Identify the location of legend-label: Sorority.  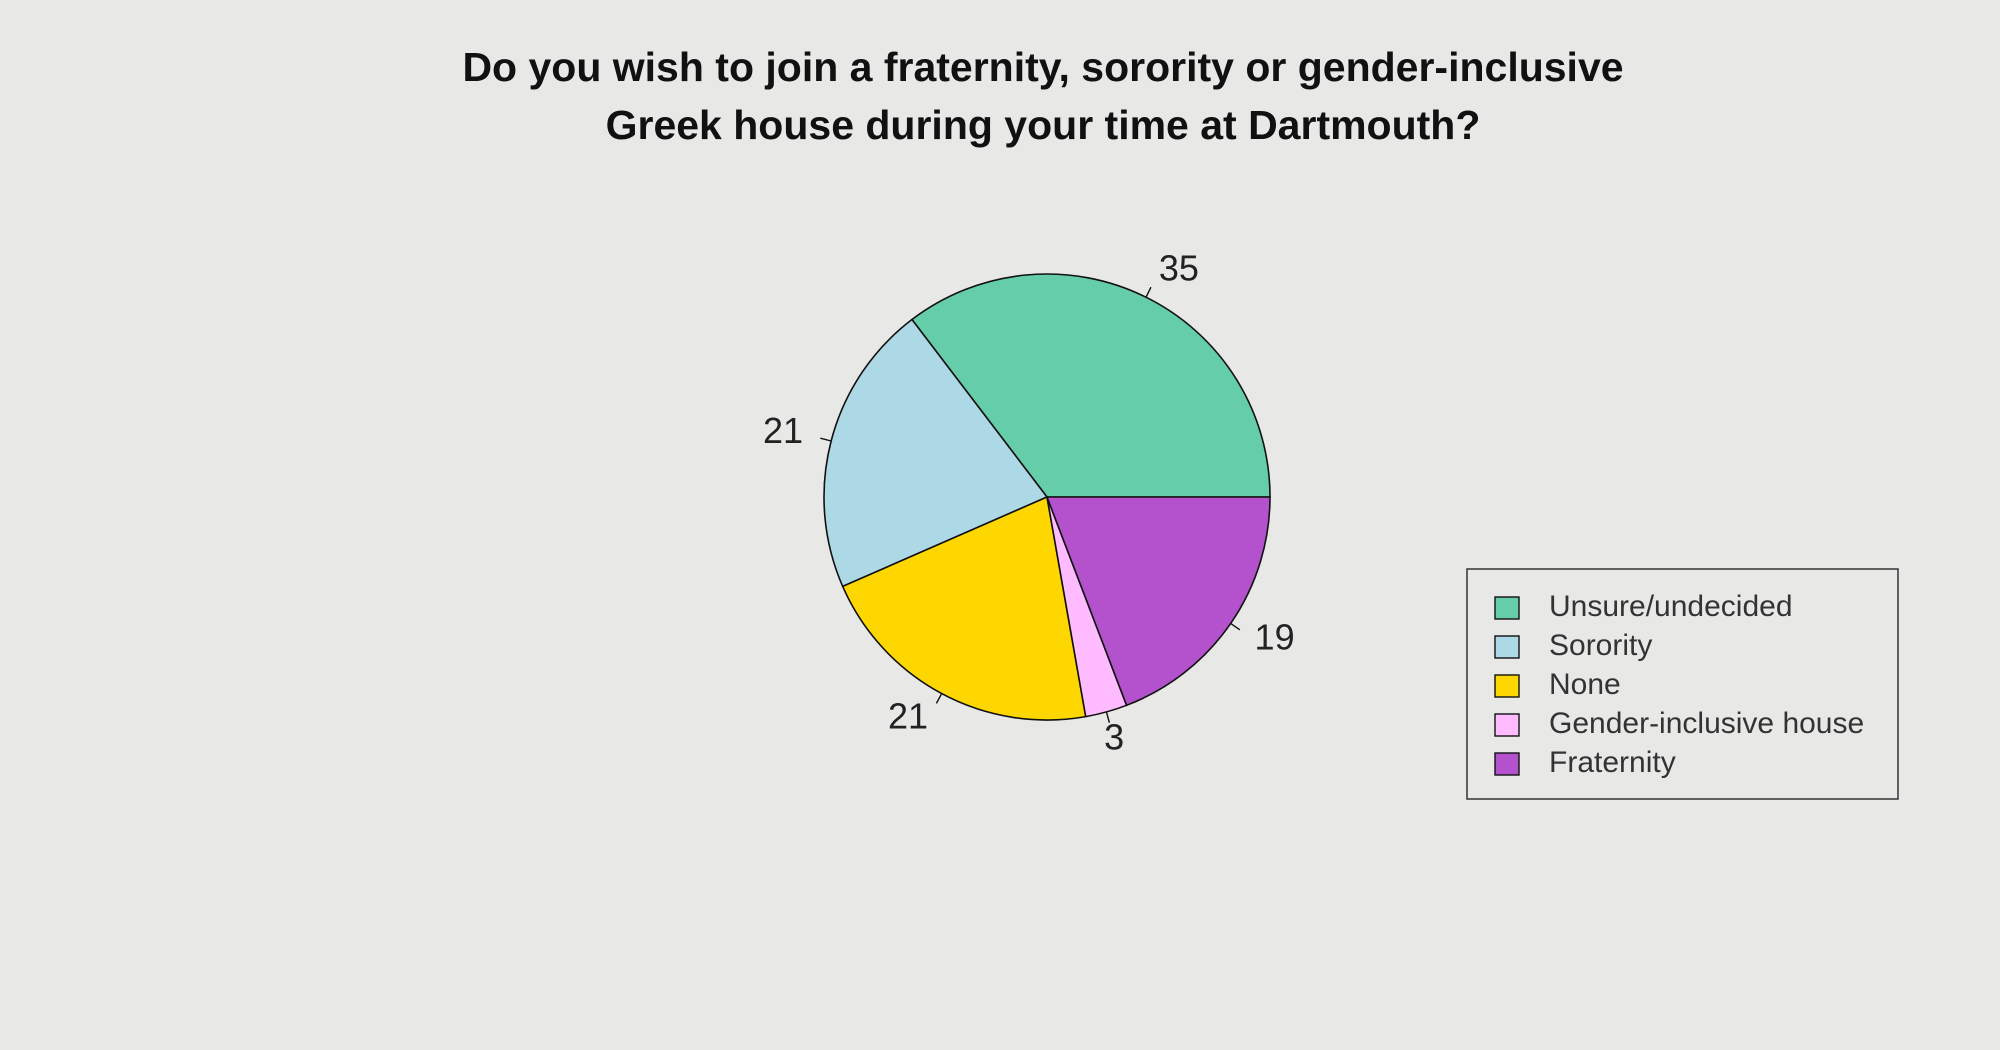
(1600, 645).